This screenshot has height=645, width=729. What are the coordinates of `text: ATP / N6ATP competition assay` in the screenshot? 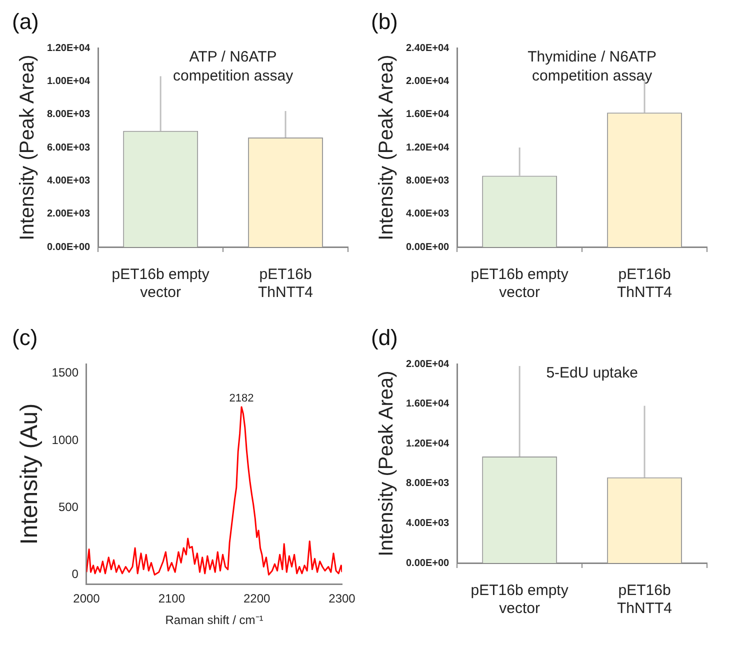 It's located at (233, 66).